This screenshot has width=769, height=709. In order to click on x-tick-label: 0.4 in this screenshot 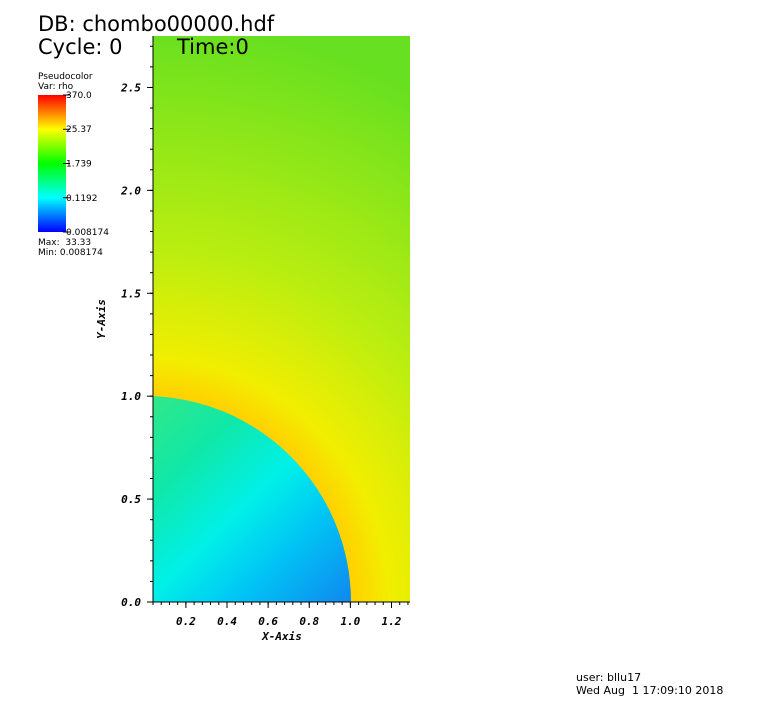, I will do `click(227, 621)`.